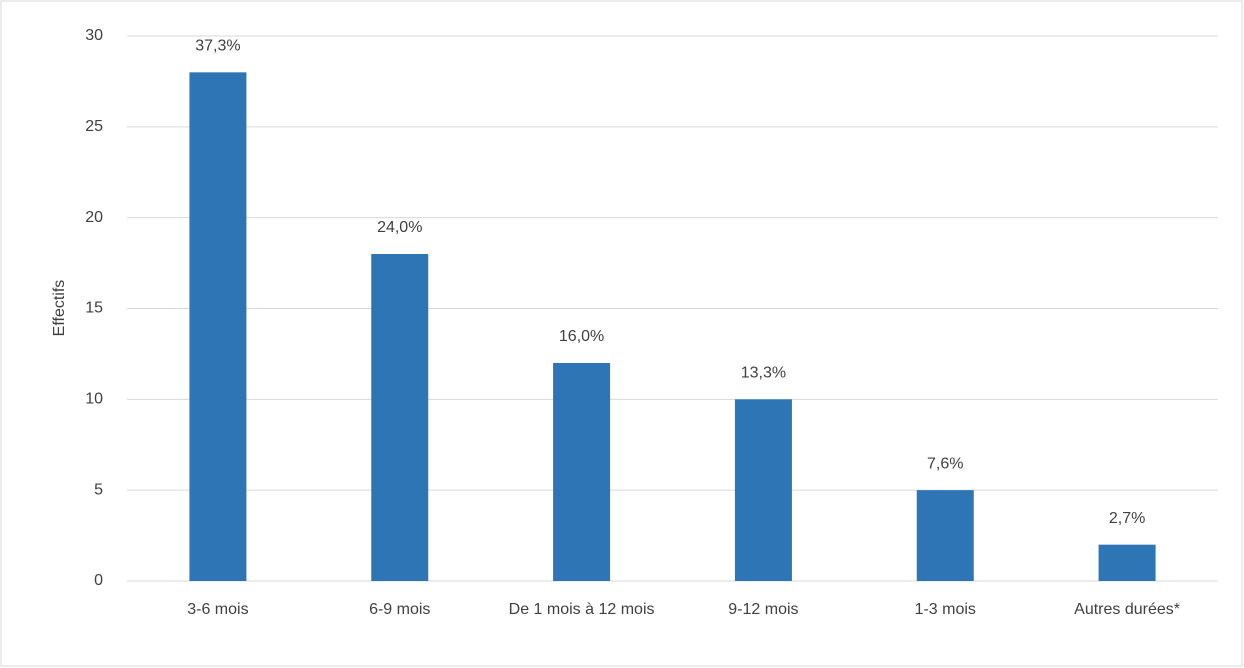  I want to click on y-tick-label: 20, so click(94, 217).